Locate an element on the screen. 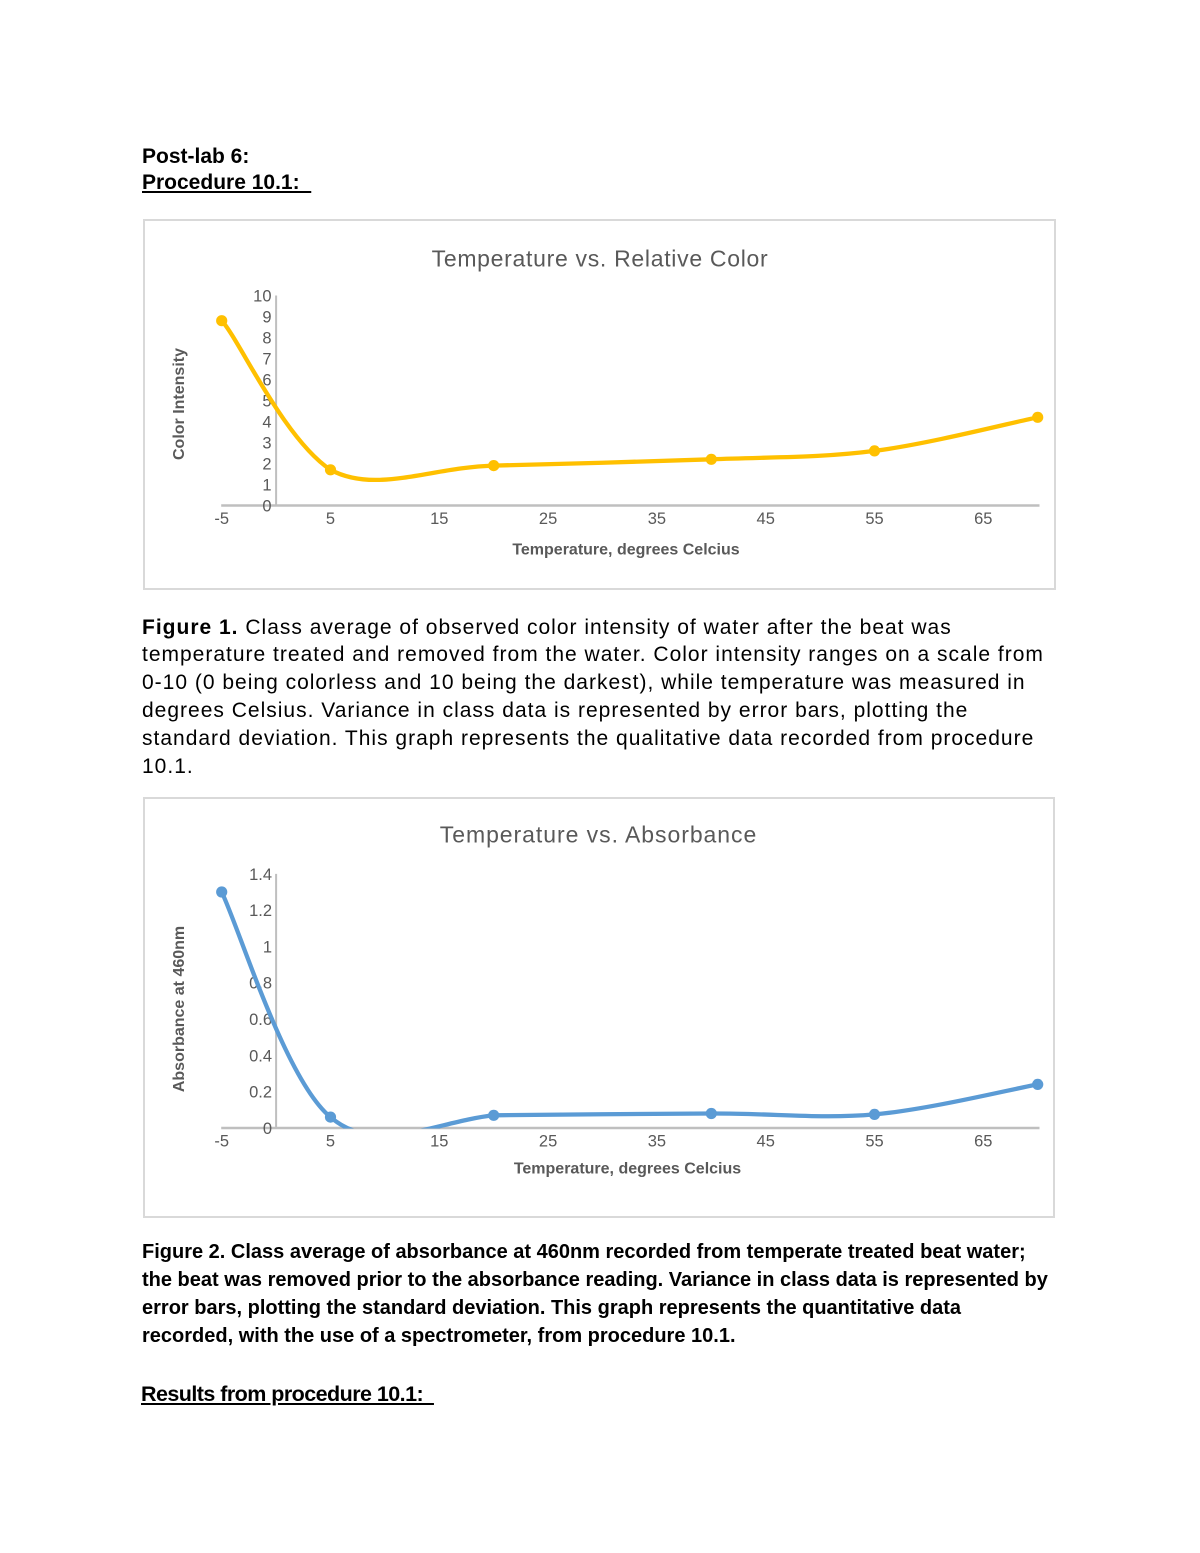  svg-text: 1.4 is located at coordinates (260, 875).